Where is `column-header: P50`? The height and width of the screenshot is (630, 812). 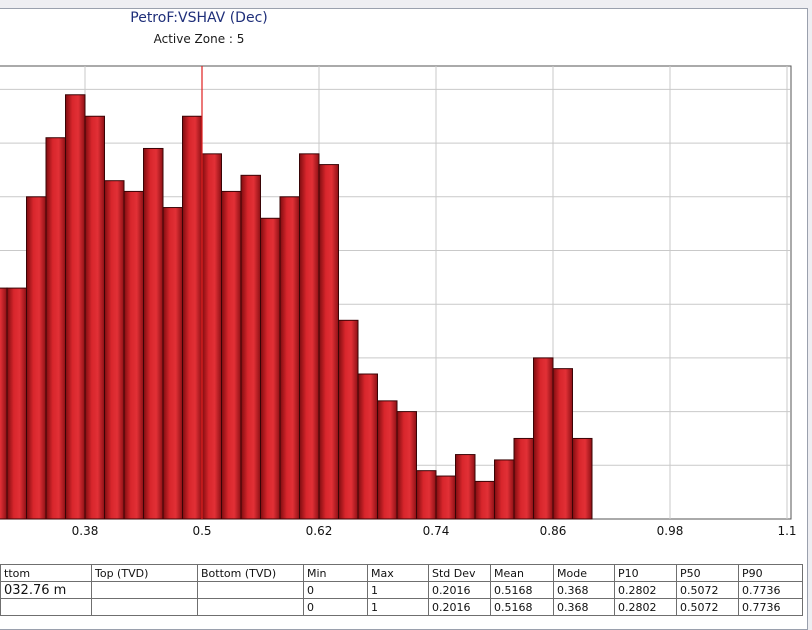
column-header: P50 is located at coordinates (707, 573).